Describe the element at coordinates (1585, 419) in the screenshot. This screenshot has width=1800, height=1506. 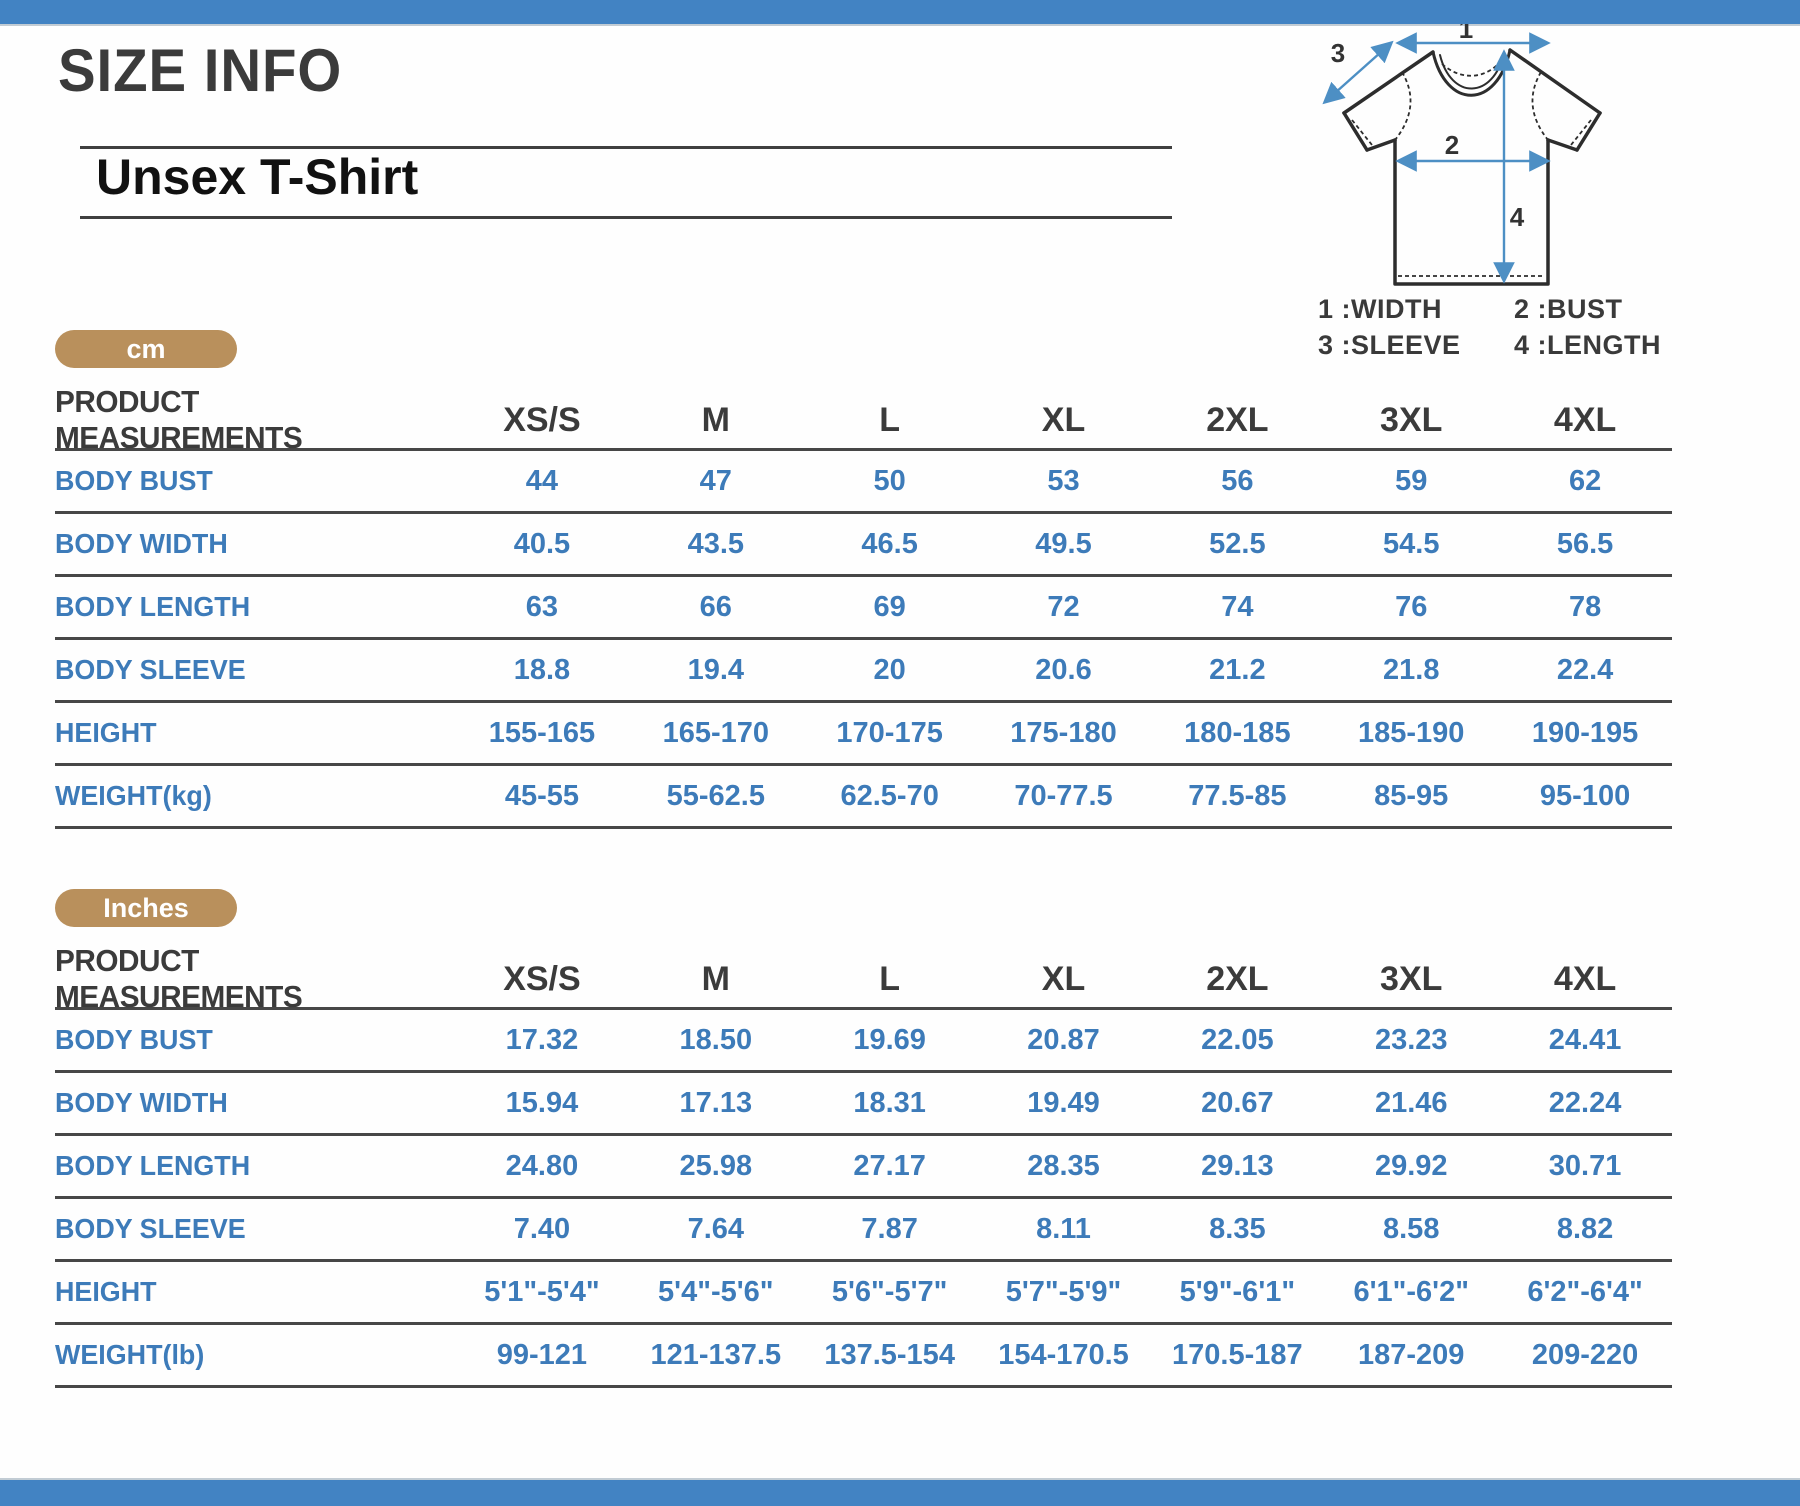
I see `size-col-header: 4XL` at that location.